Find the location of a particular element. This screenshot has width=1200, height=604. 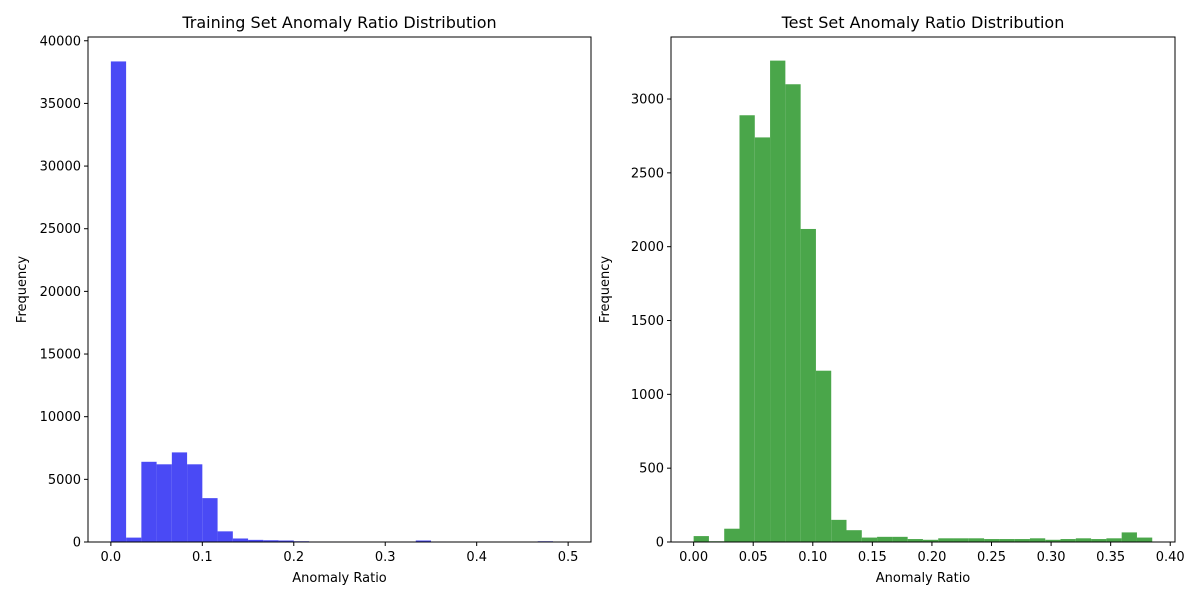

test-xtick-label: 0.05 is located at coordinates (753, 557).